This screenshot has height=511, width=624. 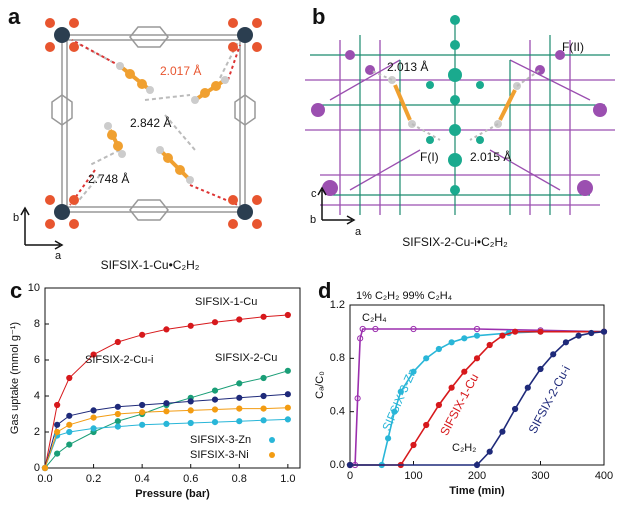 I want to click on x-tick-label: 0.6, so click(x=190, y=479).